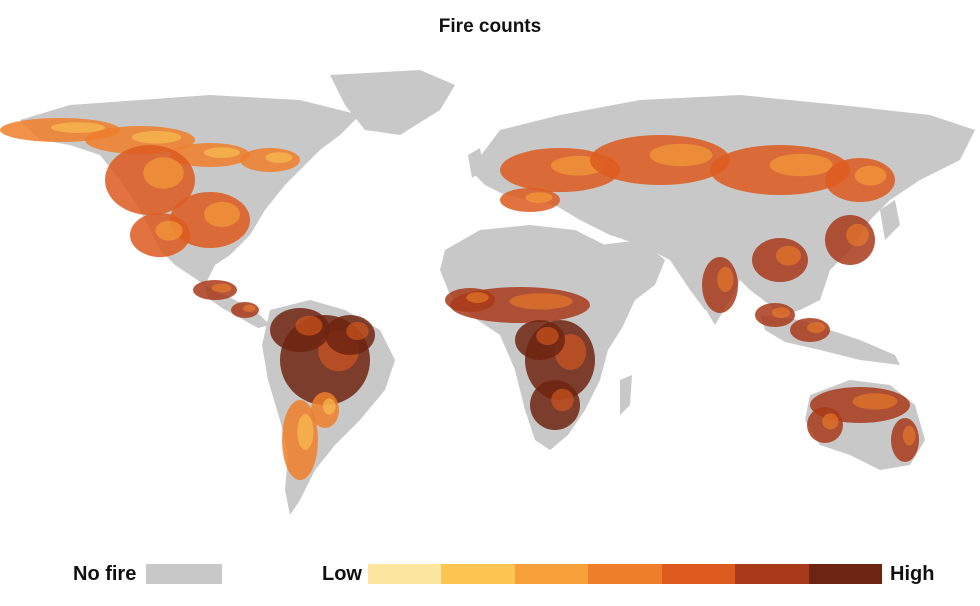 The width and height of the screenshot is (980, 606). I want to click on legend-high-label: High, so click(912, 574).